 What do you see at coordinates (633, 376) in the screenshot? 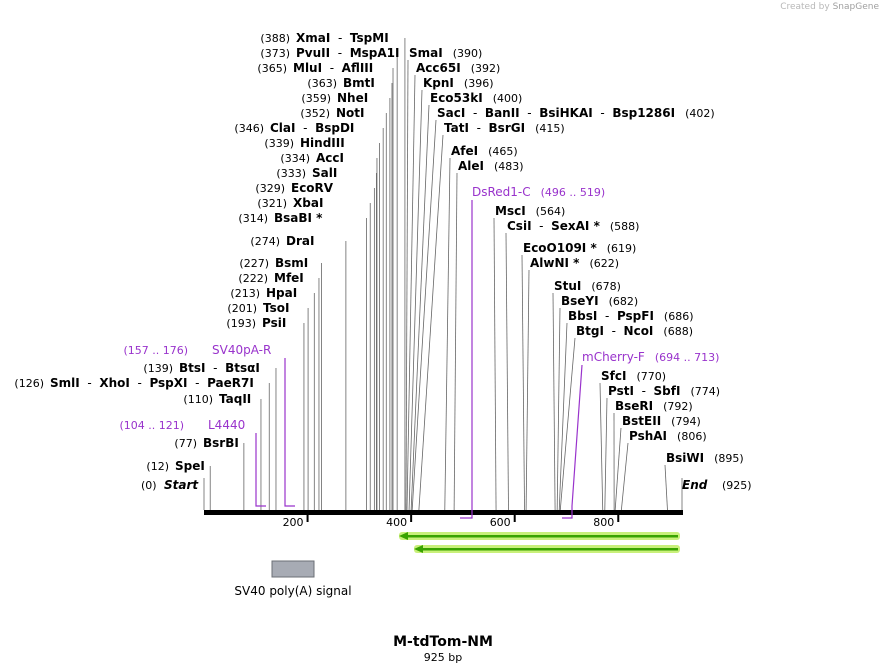
I see `restriction-site: SfcI (770)` at bounding box center [633, 376].